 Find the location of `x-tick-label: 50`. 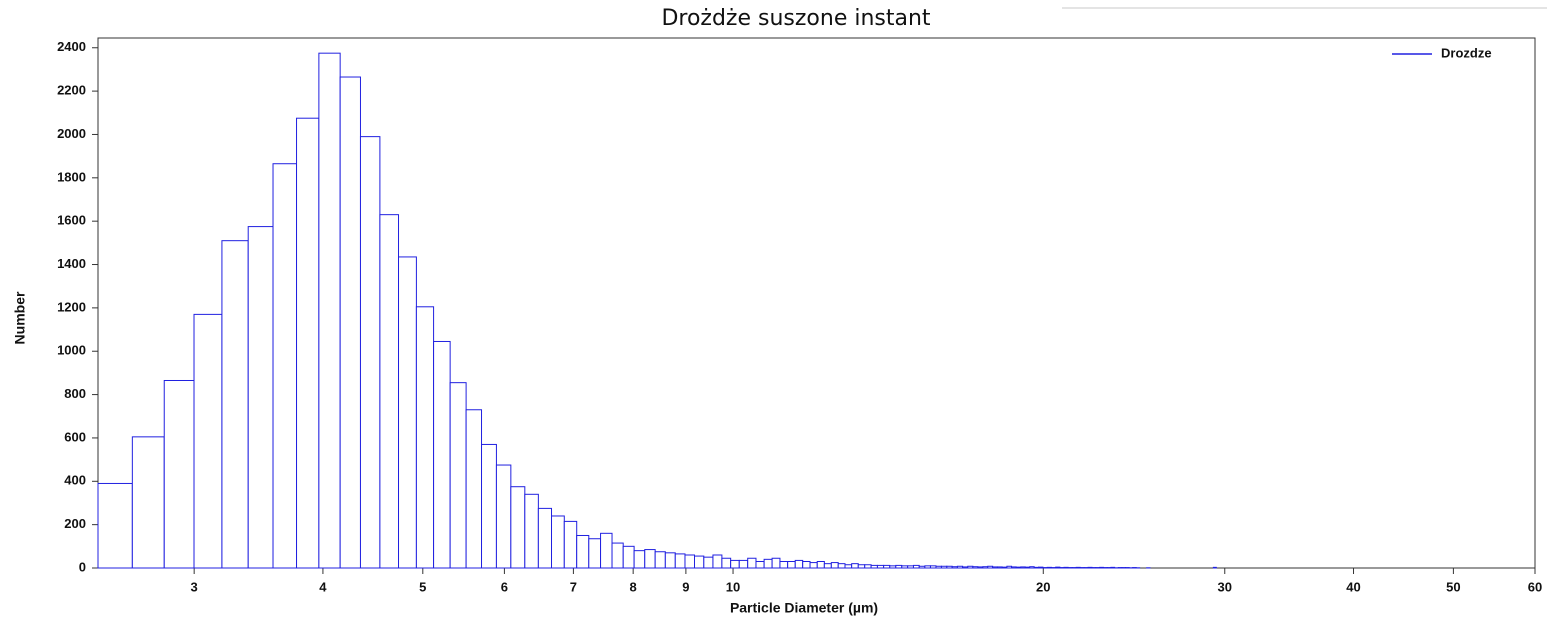

x-tick-label: 50 is located at coordinates (1453, 586).